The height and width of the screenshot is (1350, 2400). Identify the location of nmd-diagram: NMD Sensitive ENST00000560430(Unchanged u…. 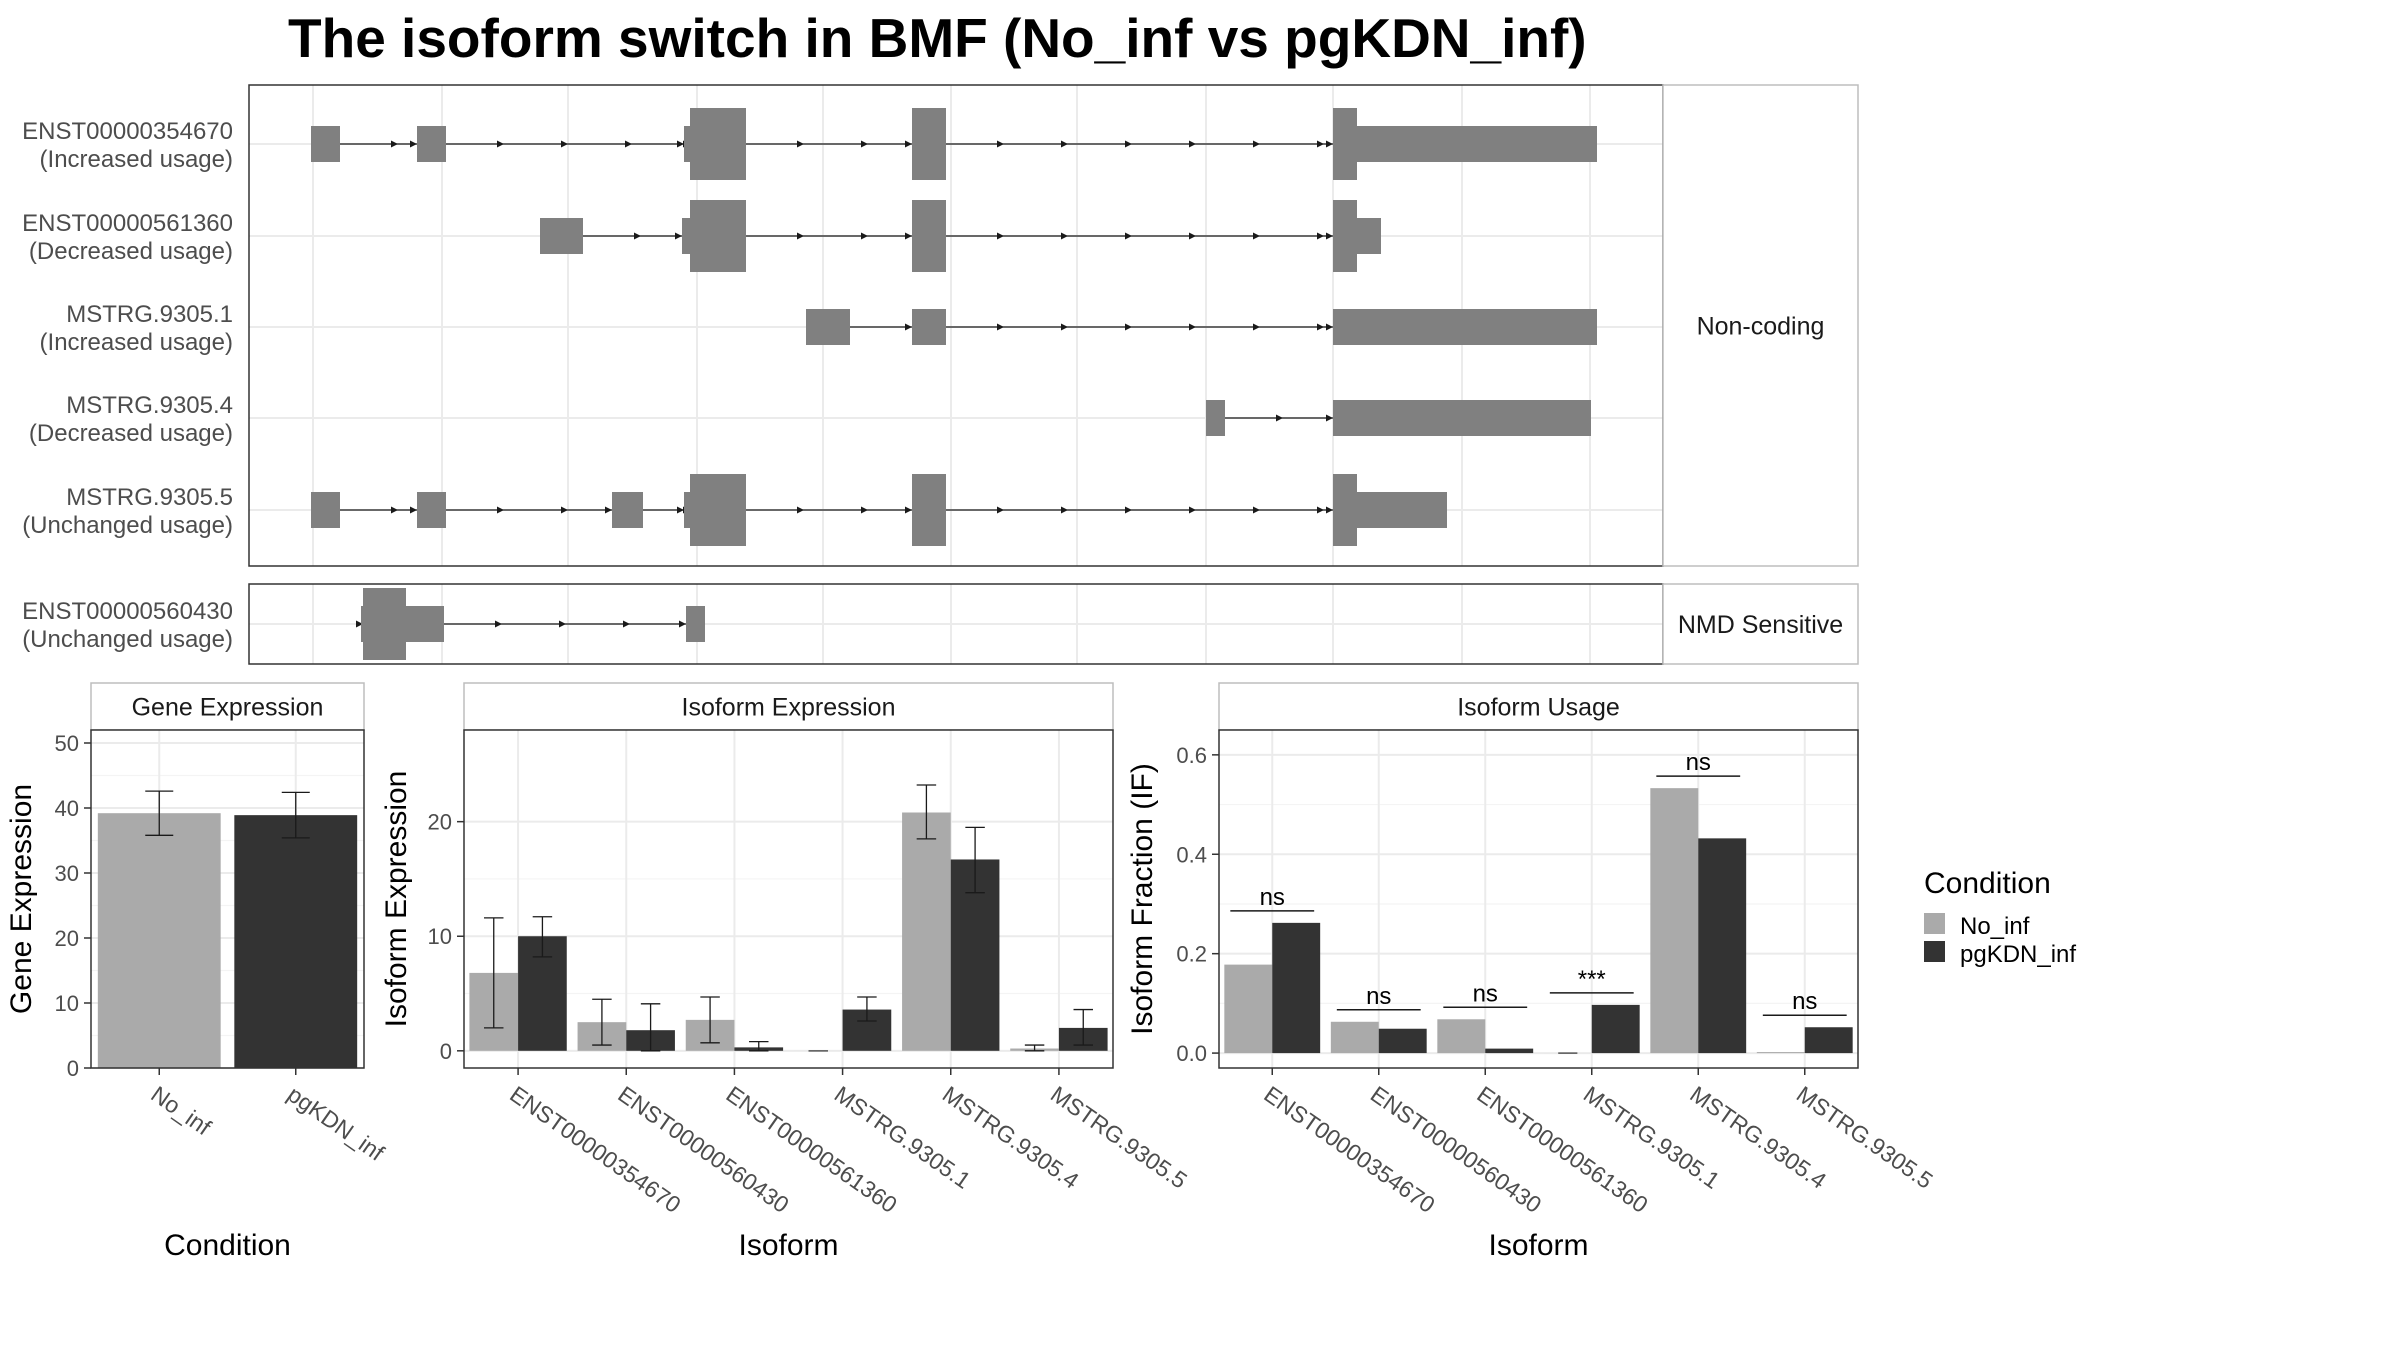
(940, 624).